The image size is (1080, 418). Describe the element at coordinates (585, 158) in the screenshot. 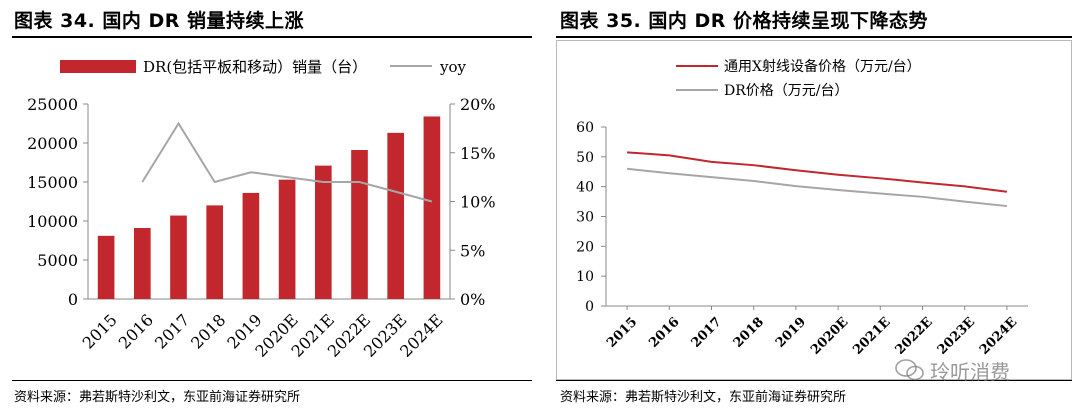

I see `price-y-tick-label: 50` at that location.